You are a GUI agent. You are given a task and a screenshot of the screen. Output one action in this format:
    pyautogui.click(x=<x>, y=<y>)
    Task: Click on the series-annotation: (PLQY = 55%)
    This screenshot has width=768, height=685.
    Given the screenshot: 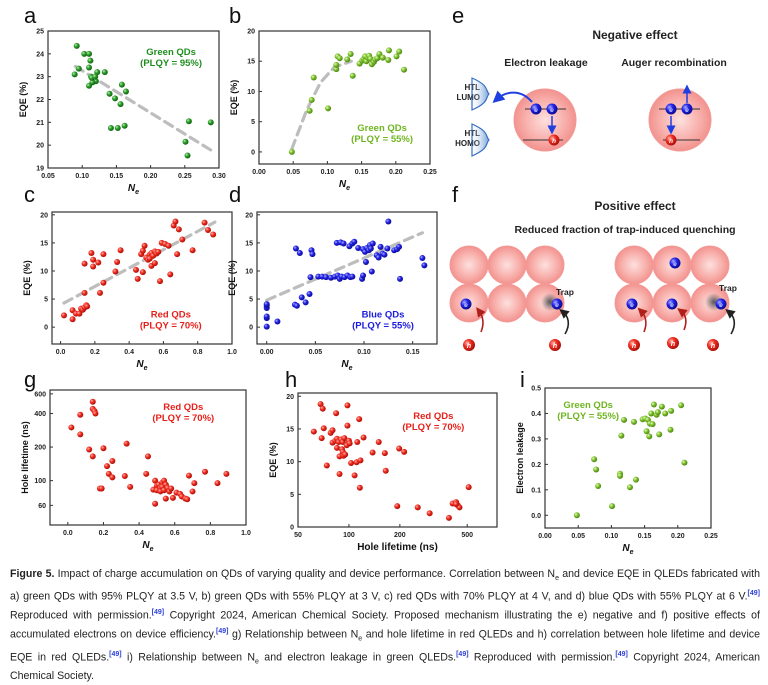 What is the action you would take?
    pyautogui.click(x=382, y=139)
    